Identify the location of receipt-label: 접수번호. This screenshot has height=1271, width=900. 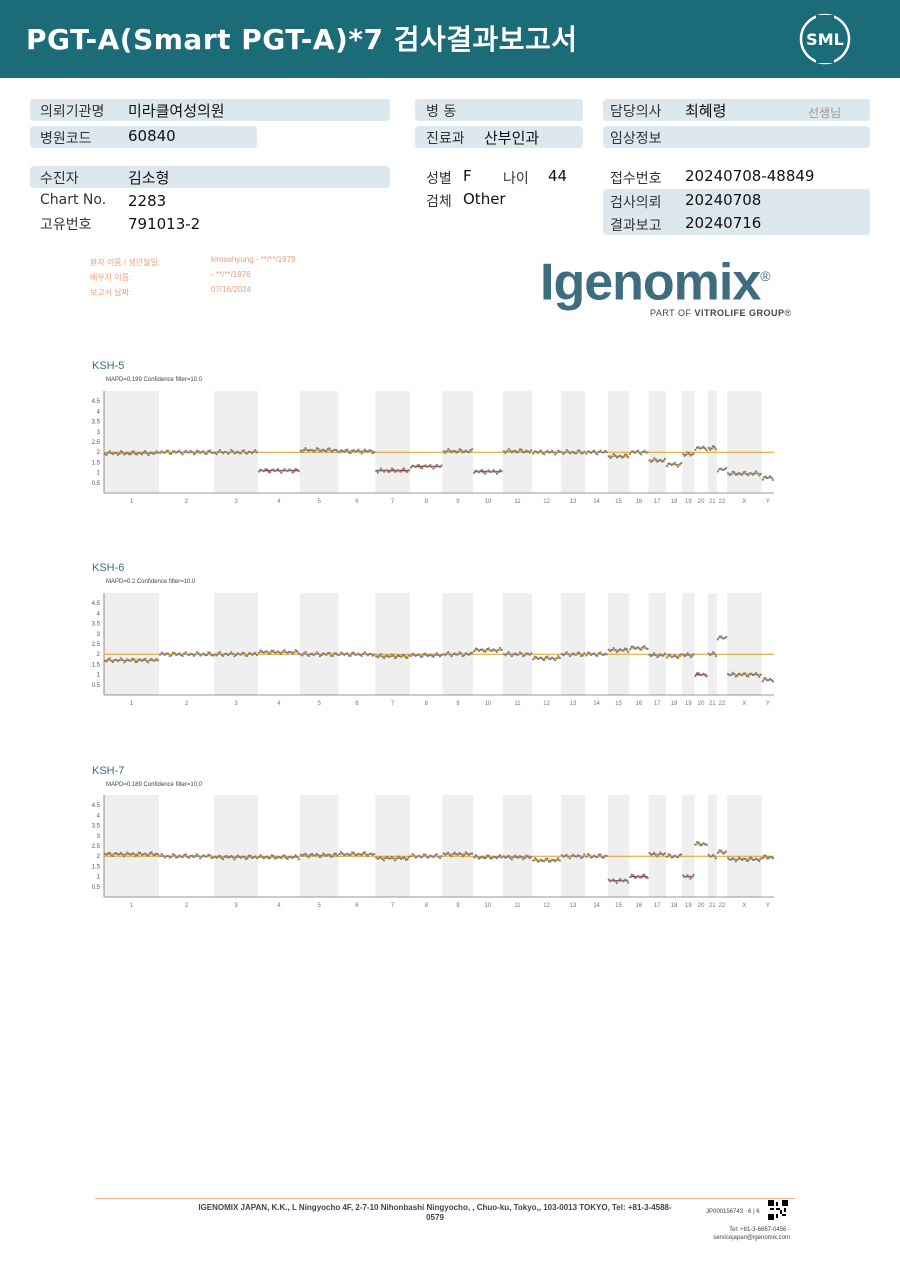
(636, 179).